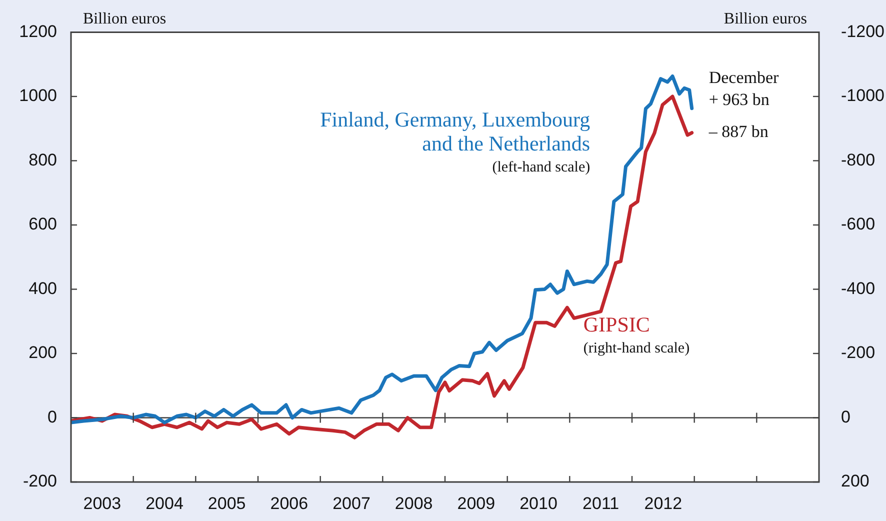 This screenshot has height=521, width=886. Describe the element at coordinates (52, 416) in the screenshot. I see `y-tick-label: 0` at that location.